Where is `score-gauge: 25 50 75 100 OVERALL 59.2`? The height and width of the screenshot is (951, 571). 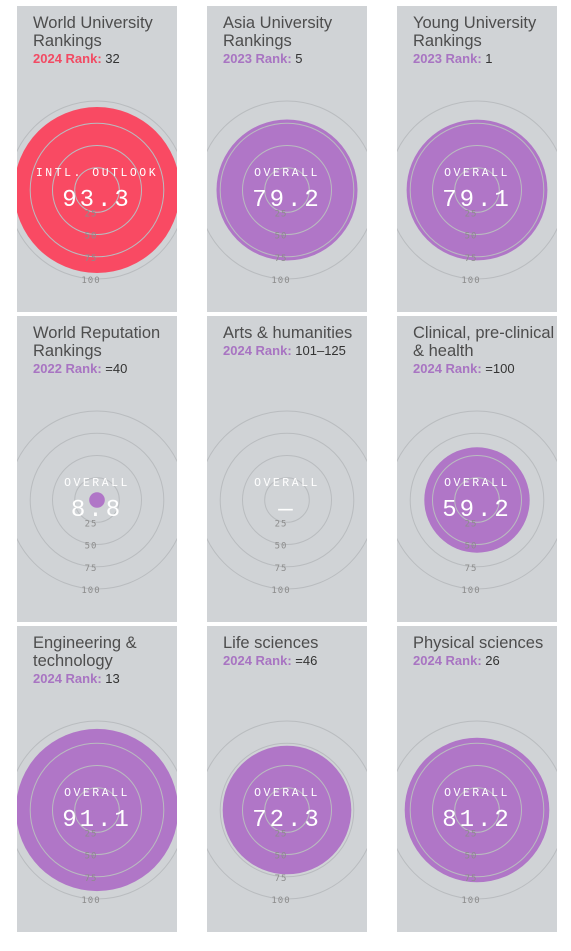
score-gauge: 25 50 75 100 OVERALL 59.2 is located at coordinates (477, 506).